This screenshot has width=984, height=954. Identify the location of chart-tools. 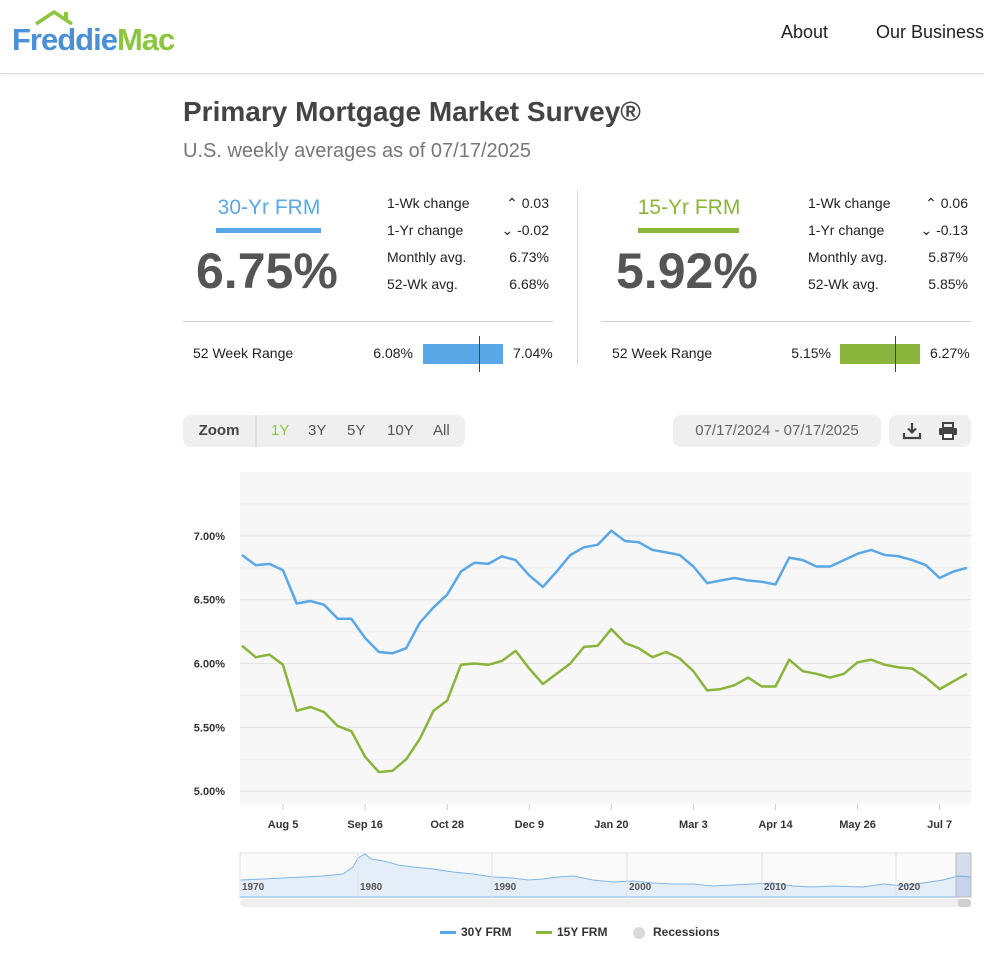
(930, 431).